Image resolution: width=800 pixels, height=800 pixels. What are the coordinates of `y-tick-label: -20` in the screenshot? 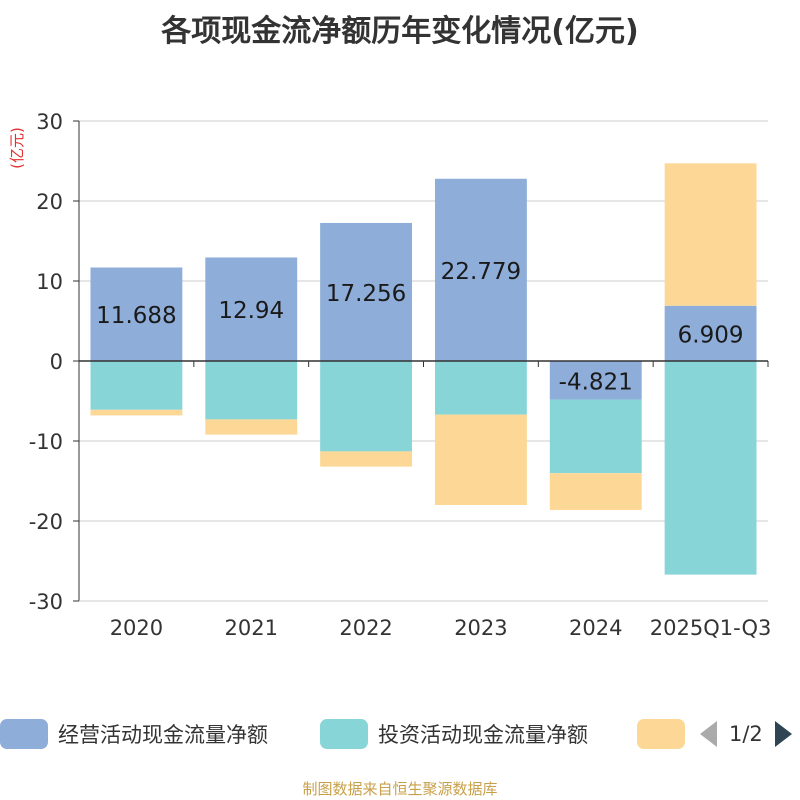 It's located at (46, 522).